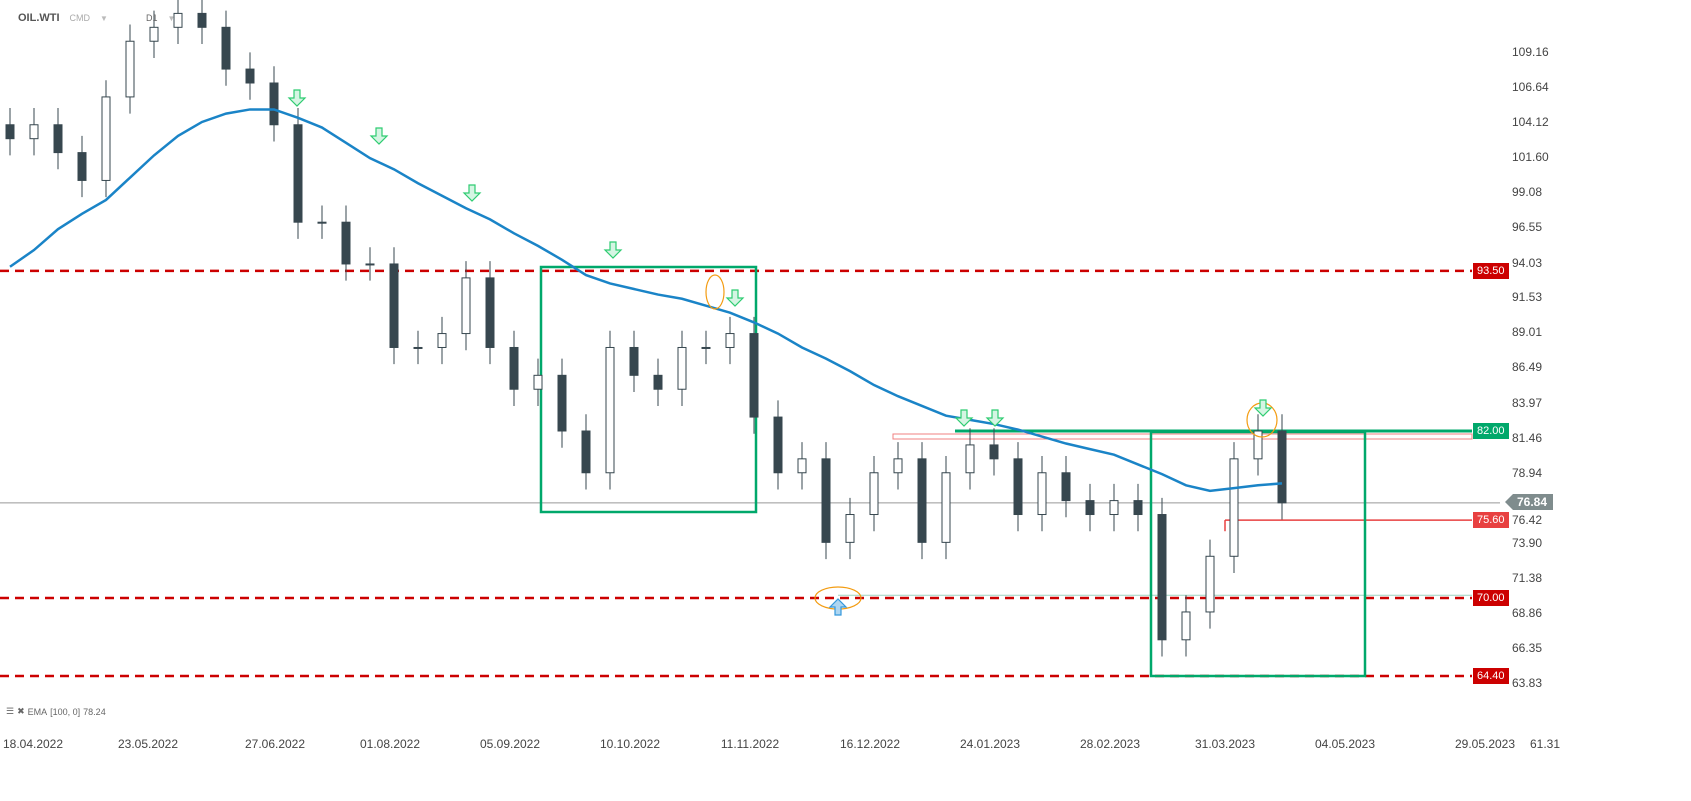  Describe the element at coordinates (1530, 122) in the screenshot. I see `y-tick-label: 104.12` at that location.